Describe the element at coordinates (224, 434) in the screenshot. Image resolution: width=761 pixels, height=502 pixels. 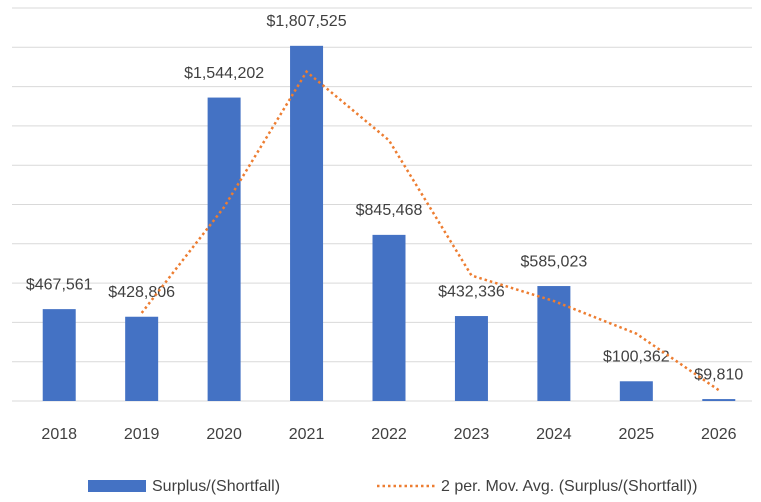
I see `x-tick-label: 2020` at that location.